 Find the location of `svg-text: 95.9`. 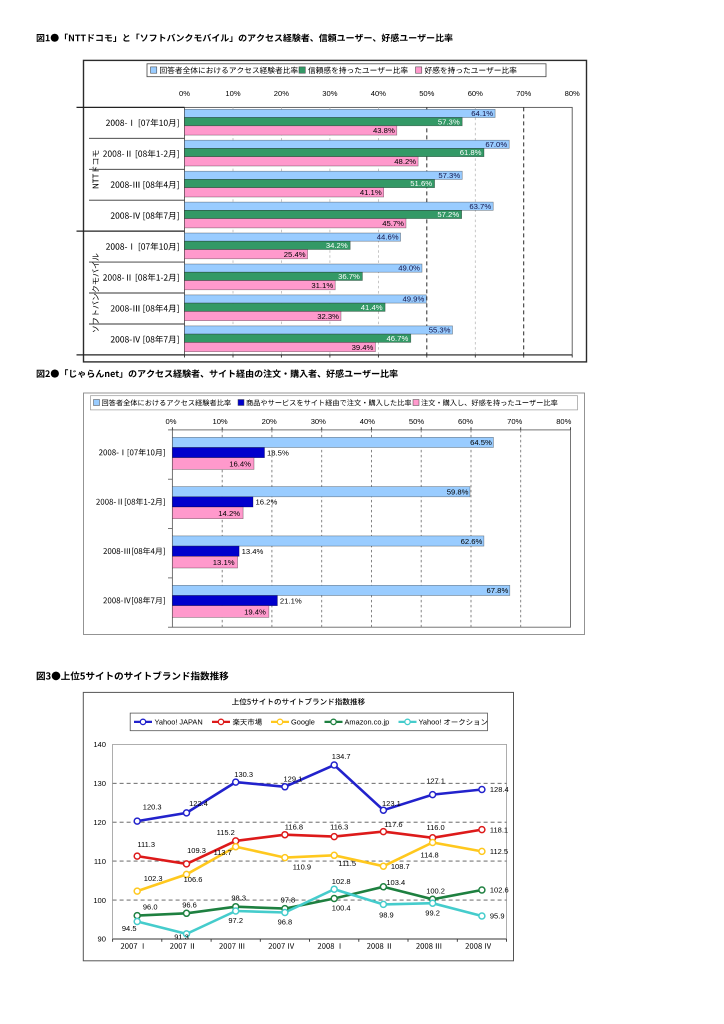

svg-text: 95.9 is located at coordinates (497, 916).